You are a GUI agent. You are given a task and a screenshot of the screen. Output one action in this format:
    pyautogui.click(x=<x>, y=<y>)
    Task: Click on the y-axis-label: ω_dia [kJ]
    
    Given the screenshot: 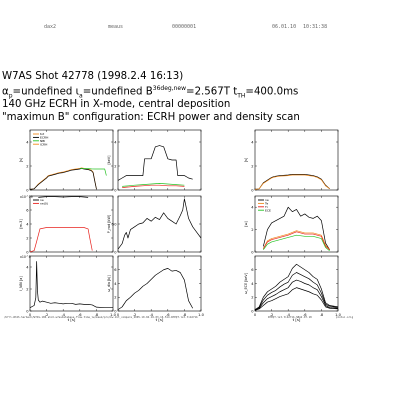 What is the action you would take?
    pyautogui.click(x=109, y=283)
    